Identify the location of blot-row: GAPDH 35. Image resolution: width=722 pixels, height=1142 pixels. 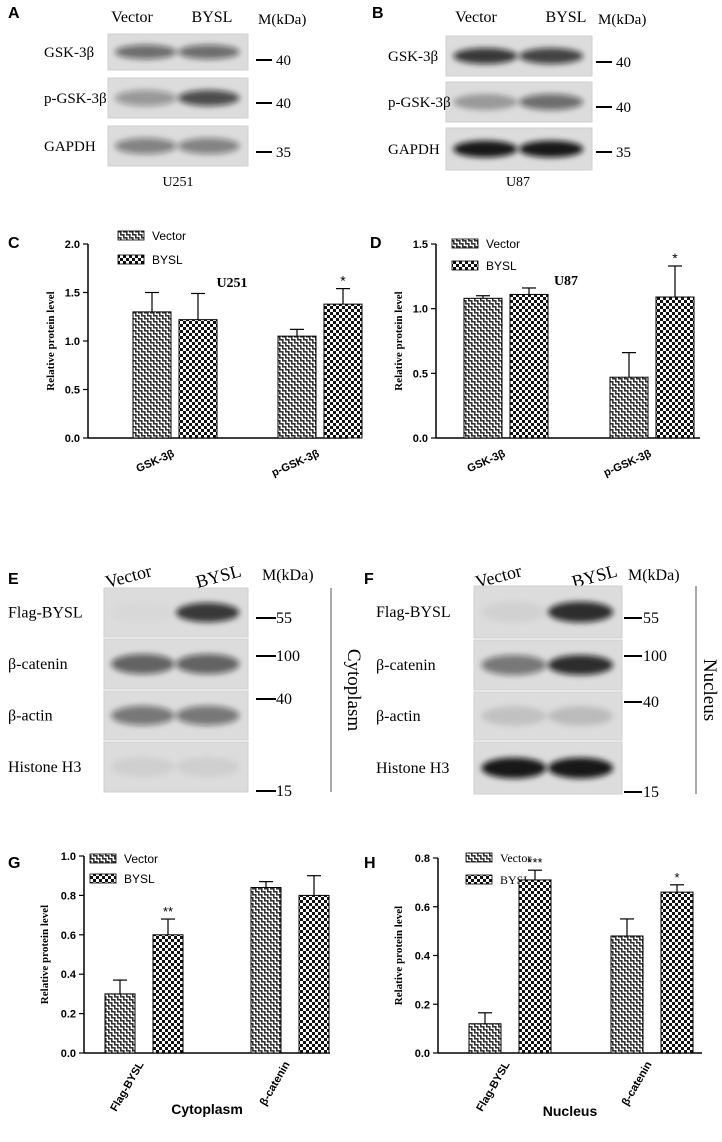
(167, 146).